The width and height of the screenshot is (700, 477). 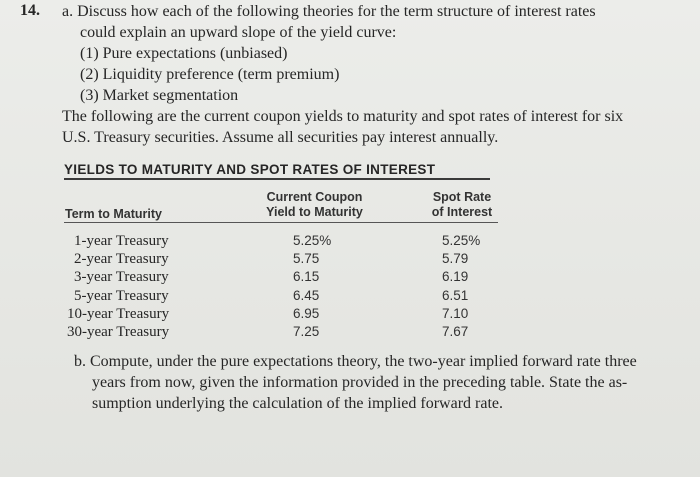 I want to click on row-term: 3-year Treasury, so click(x=121, y=277).